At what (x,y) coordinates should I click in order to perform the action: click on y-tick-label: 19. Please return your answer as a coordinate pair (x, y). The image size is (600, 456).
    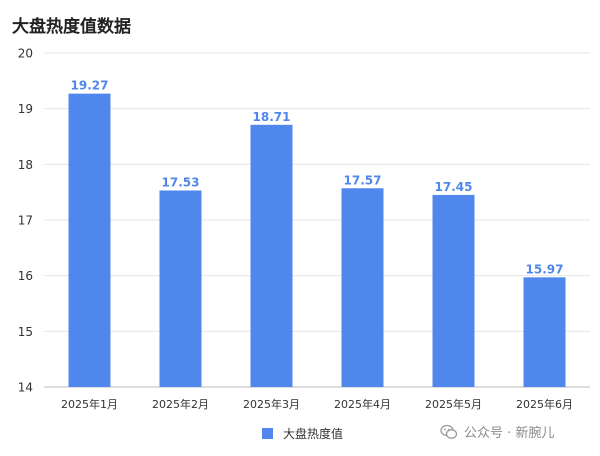
    Looking at the image, I should click on (25, 109).